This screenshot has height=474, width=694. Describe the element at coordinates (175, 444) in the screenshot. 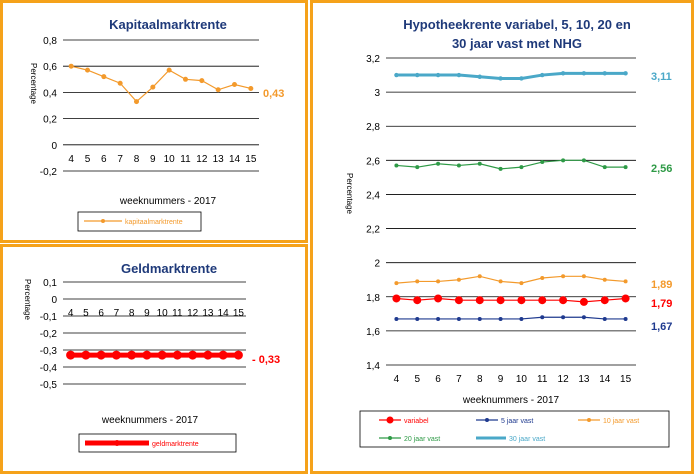

I see `legend-label: geldmarktrente` at that location.